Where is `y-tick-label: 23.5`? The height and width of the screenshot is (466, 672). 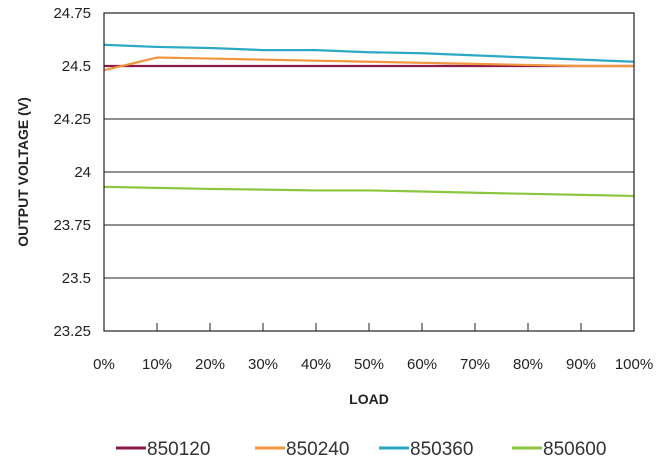 y-tick-label: 23.5 is located at coordinates (76, 278).